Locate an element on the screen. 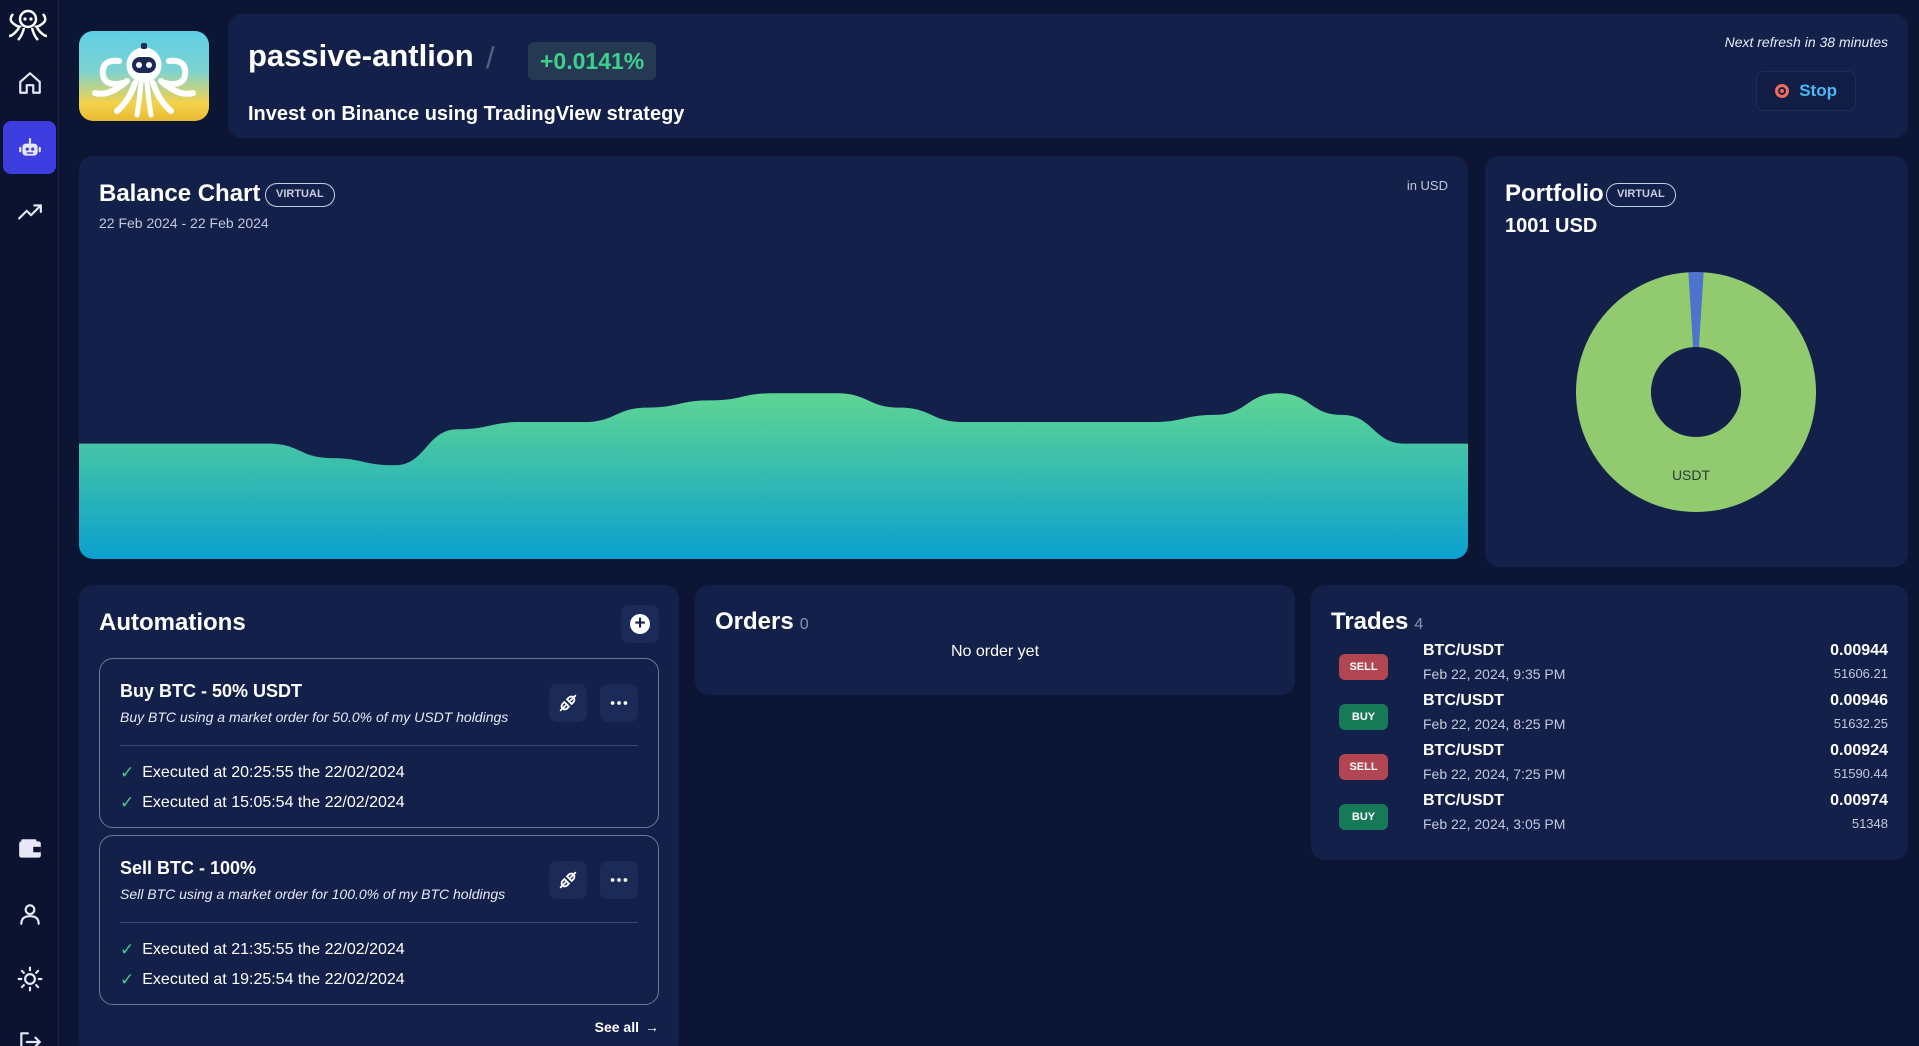 This screenshot has width=1919, height=1046. wallet-icon is located at coordinates (29, 848).